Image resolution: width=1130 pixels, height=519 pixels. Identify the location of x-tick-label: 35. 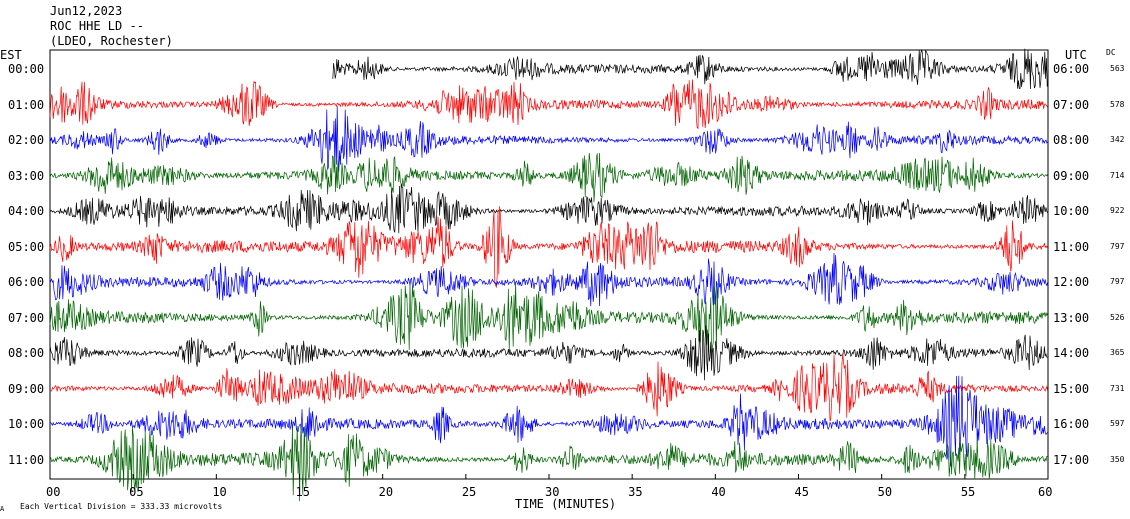
(635, 492).